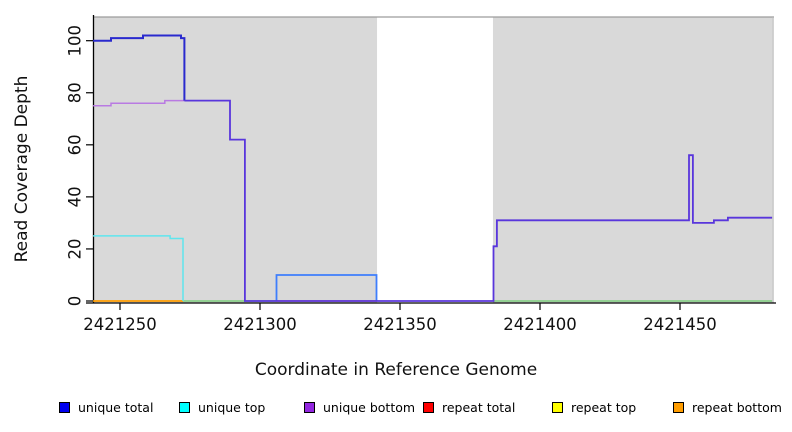  What do you see at coordinates (540, 324) in the screenshot?
I see `x-tick-label: 2421400` at bounding box center [540, 324].